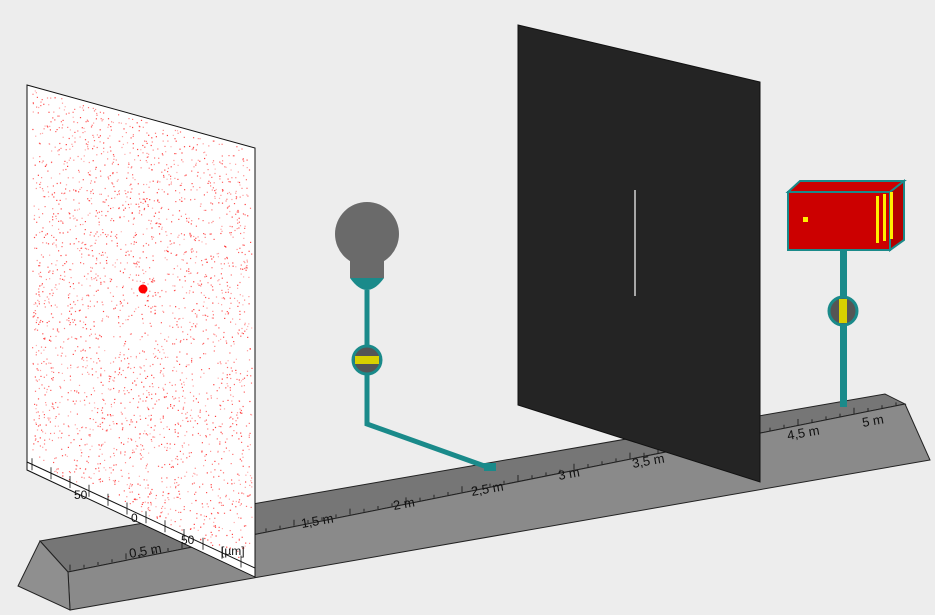 The height and width of the screenshot is (615, 935). Describe the element at coordinates (846, 292) in the screenshot. I see `laser-stand` at that location.